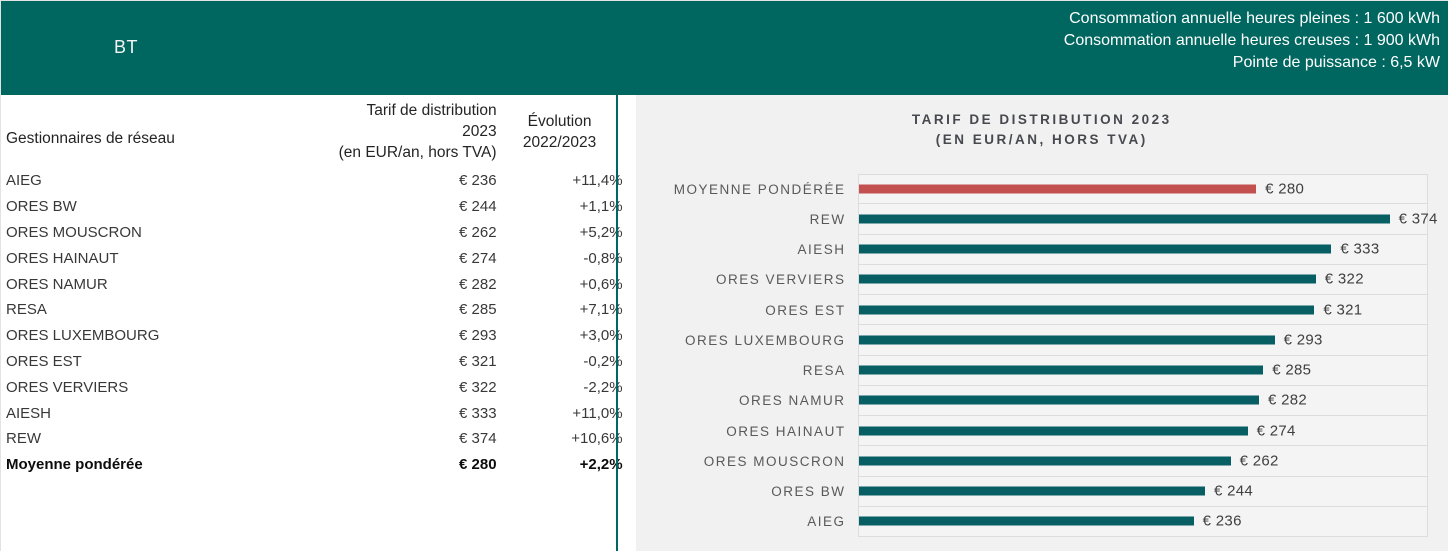 This screenshot has height=551, width=1448. I want to click on table-row: ORES LUXEMBOURG € 293 +3,0%, so click(321, 336).